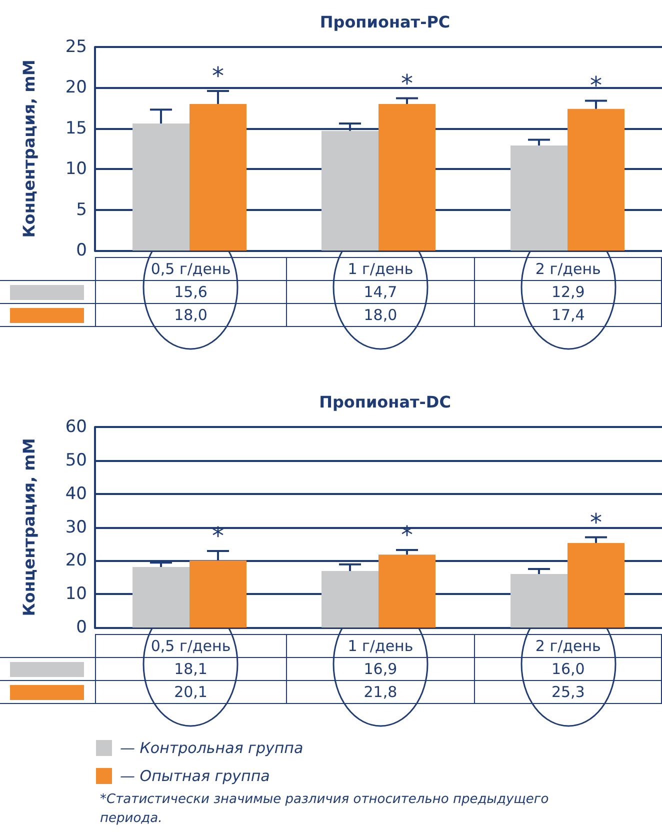 The height and width of the screenshot is (837, 662). I want to click on legend-label: — Контрольная группа, so click(211, 748).